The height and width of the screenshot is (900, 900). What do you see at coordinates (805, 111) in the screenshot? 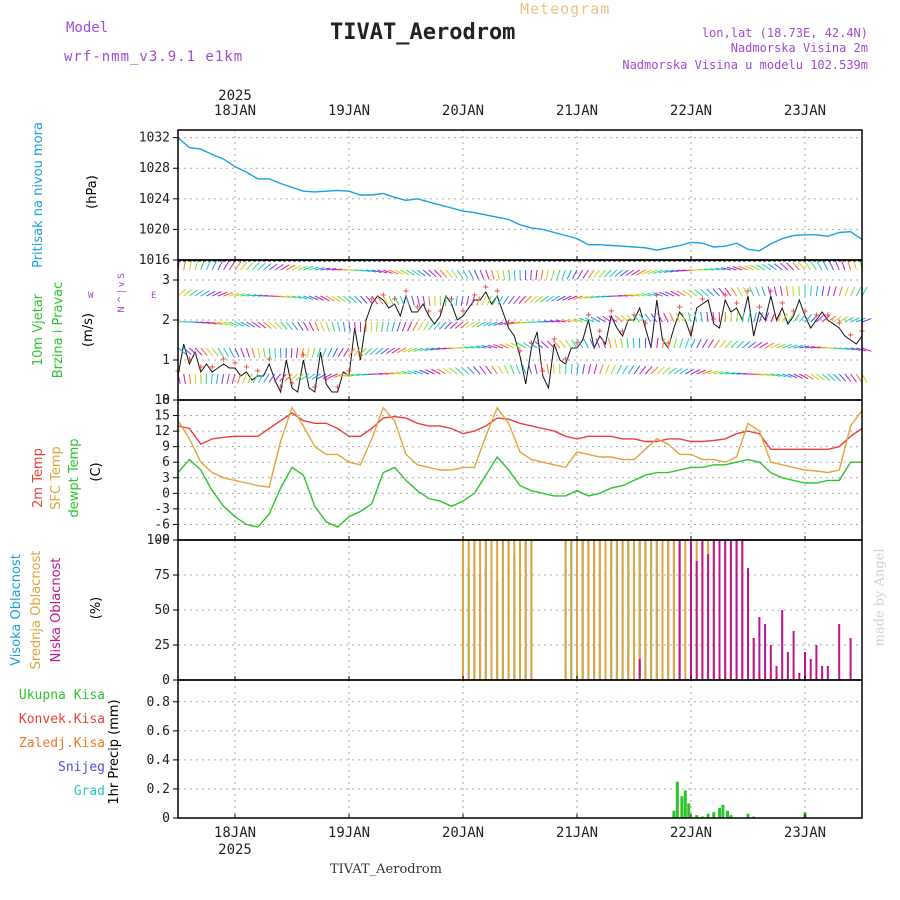
I see `x-tick-label-top: 23JAN` at bounding box center [805, 111].